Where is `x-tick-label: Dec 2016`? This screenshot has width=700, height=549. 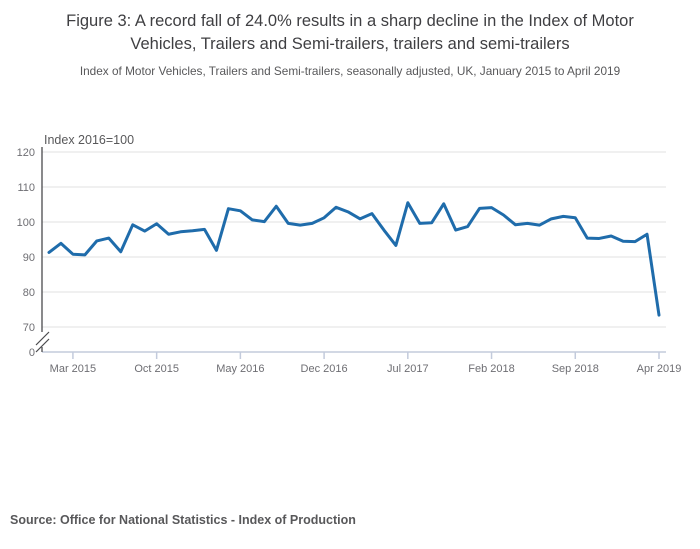 x-tick-label: Dec 2016 is located at coordinates (324, 369).